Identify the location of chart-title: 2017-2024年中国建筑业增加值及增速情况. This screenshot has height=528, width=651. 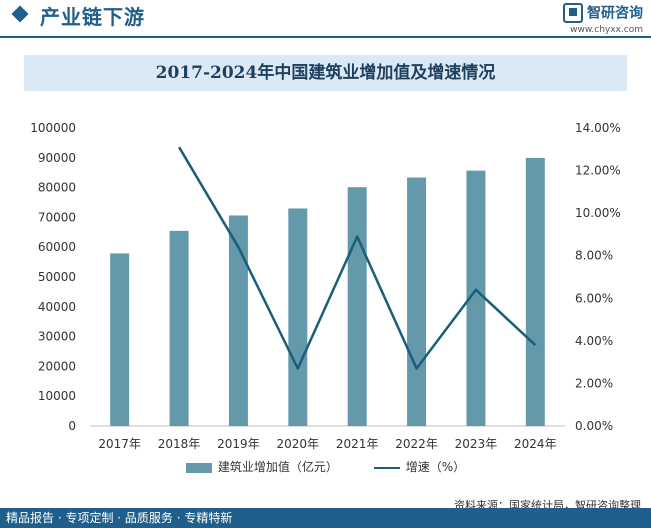
(325, 73).